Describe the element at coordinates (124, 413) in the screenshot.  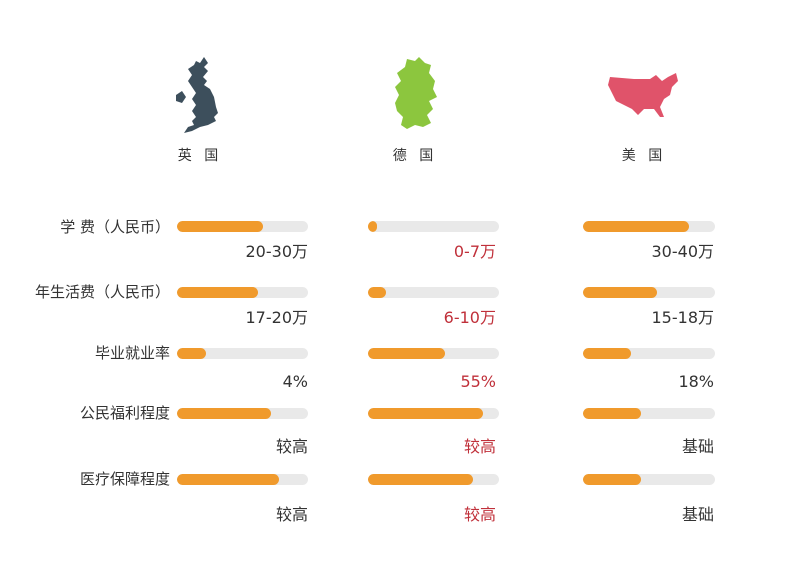
I see `row-label: 公民福利程度` at that location.